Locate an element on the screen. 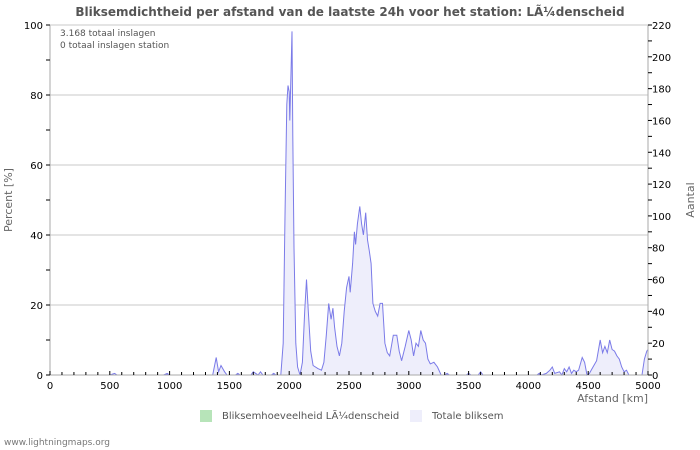 The width and height of the screenshot is (700, 450). station-strikes-text: 0 totaal inslagen station is located at coordinates (115, 46).